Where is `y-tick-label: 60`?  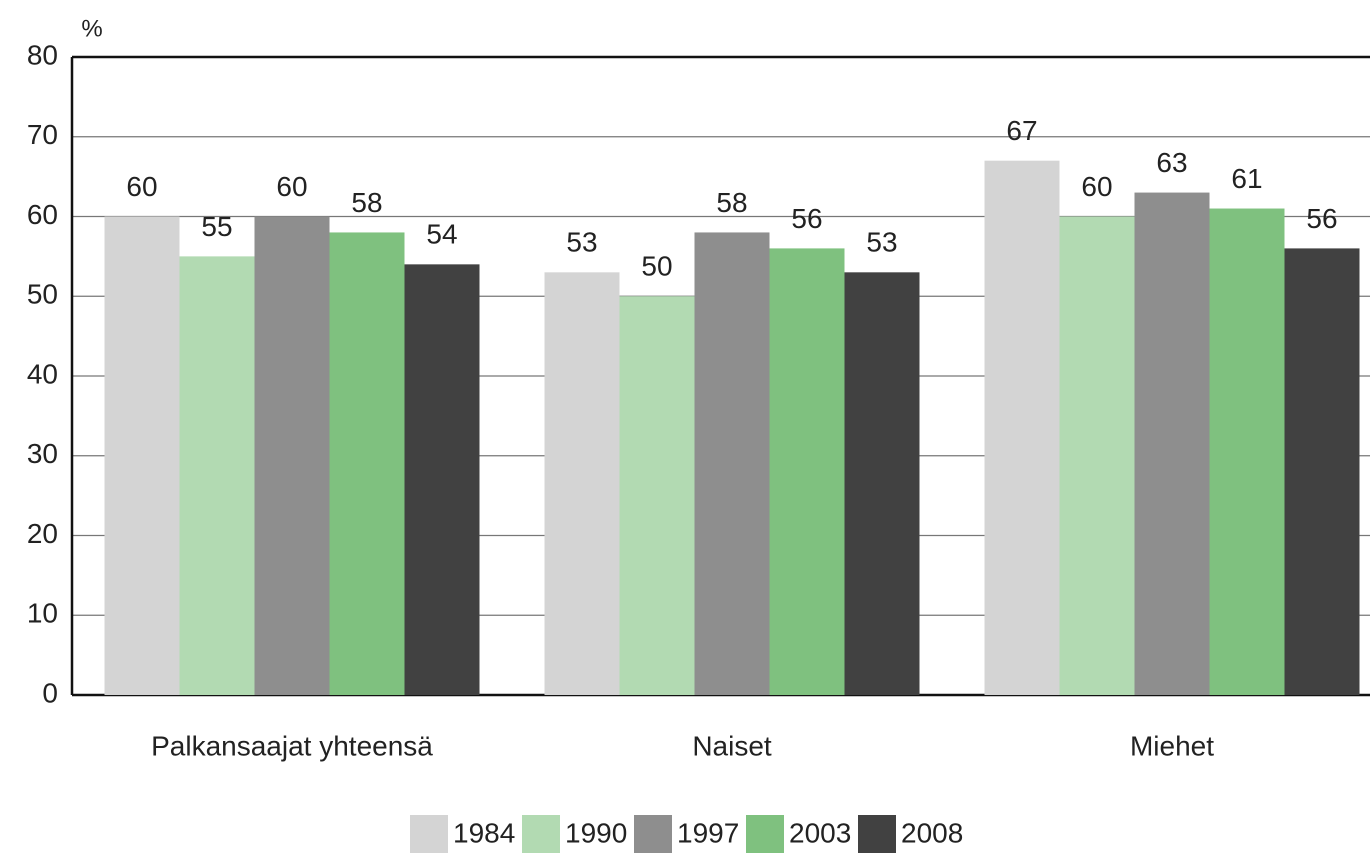
y-tick-label: 60 is located at coordinates (42, 214).